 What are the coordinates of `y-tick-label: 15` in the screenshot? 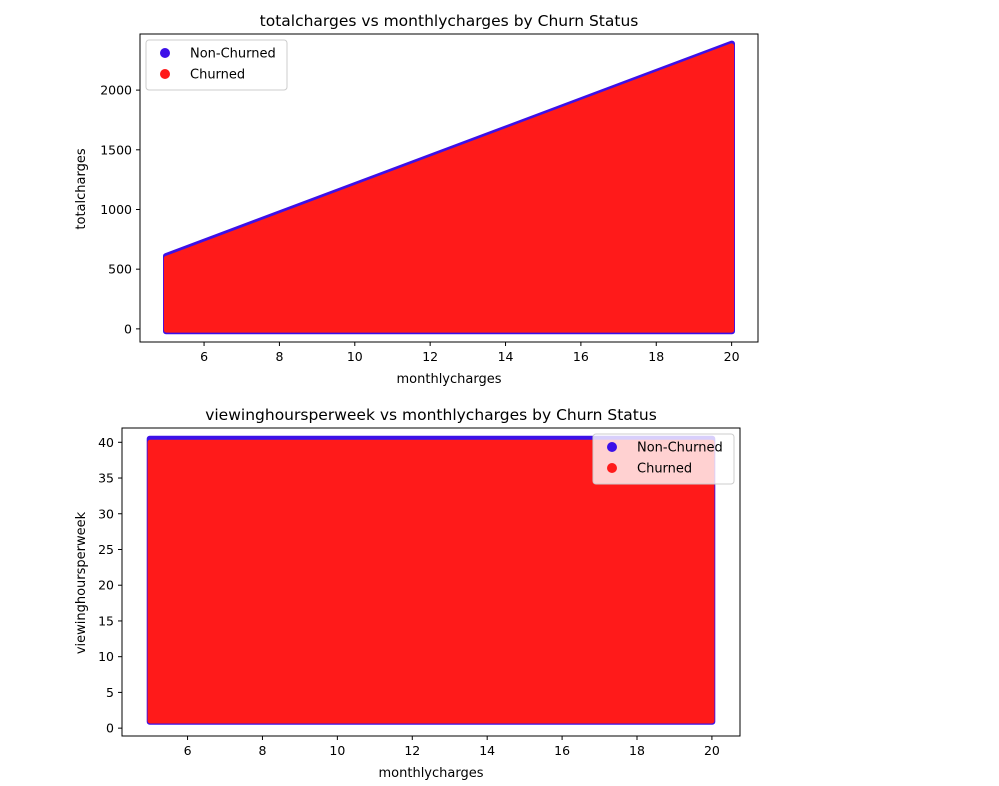 It's located at (106, 620).